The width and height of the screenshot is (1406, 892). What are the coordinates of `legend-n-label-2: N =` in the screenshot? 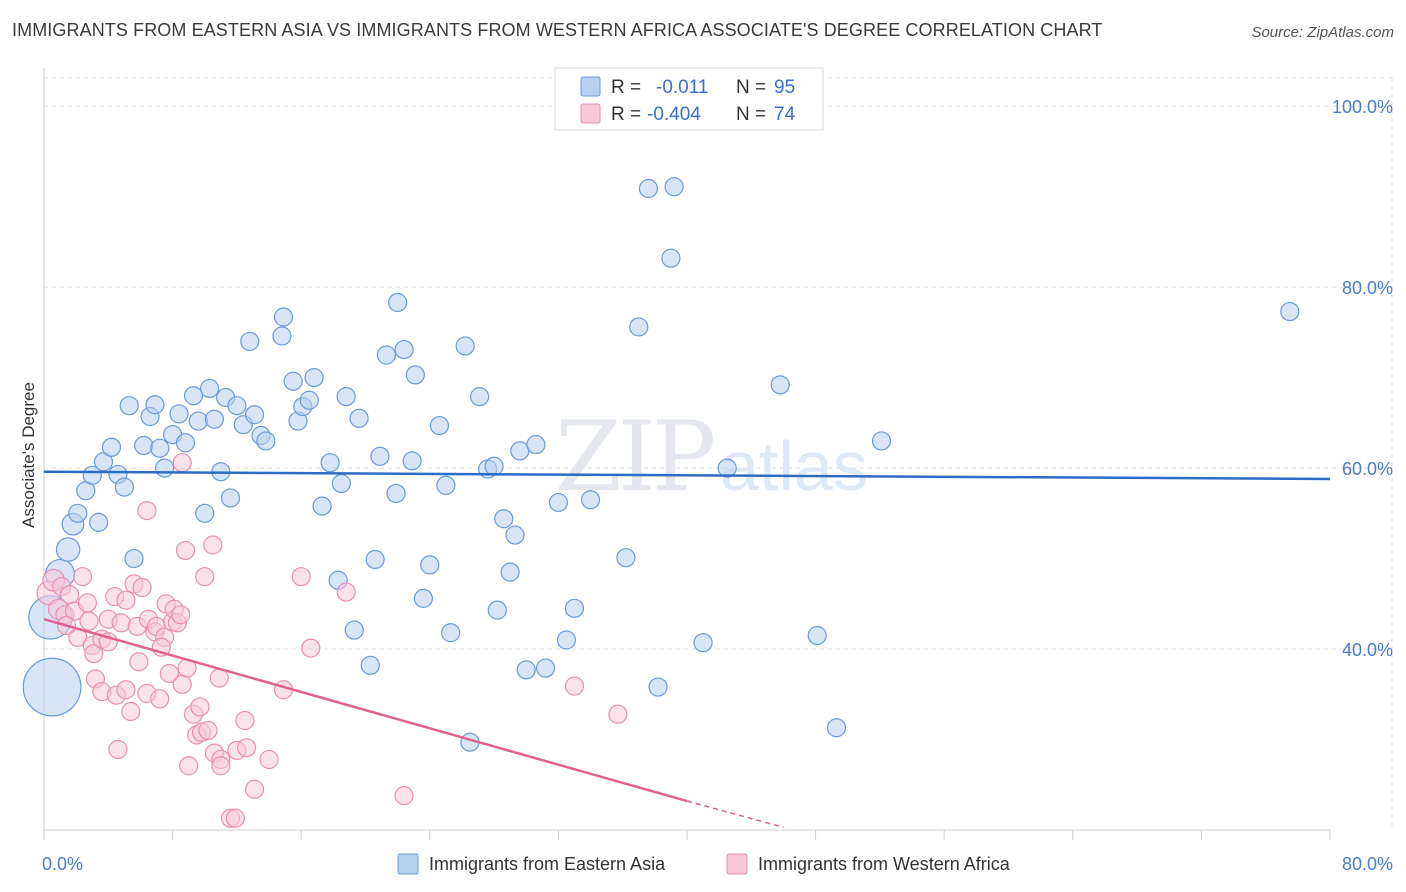 It's located at (751, 114).